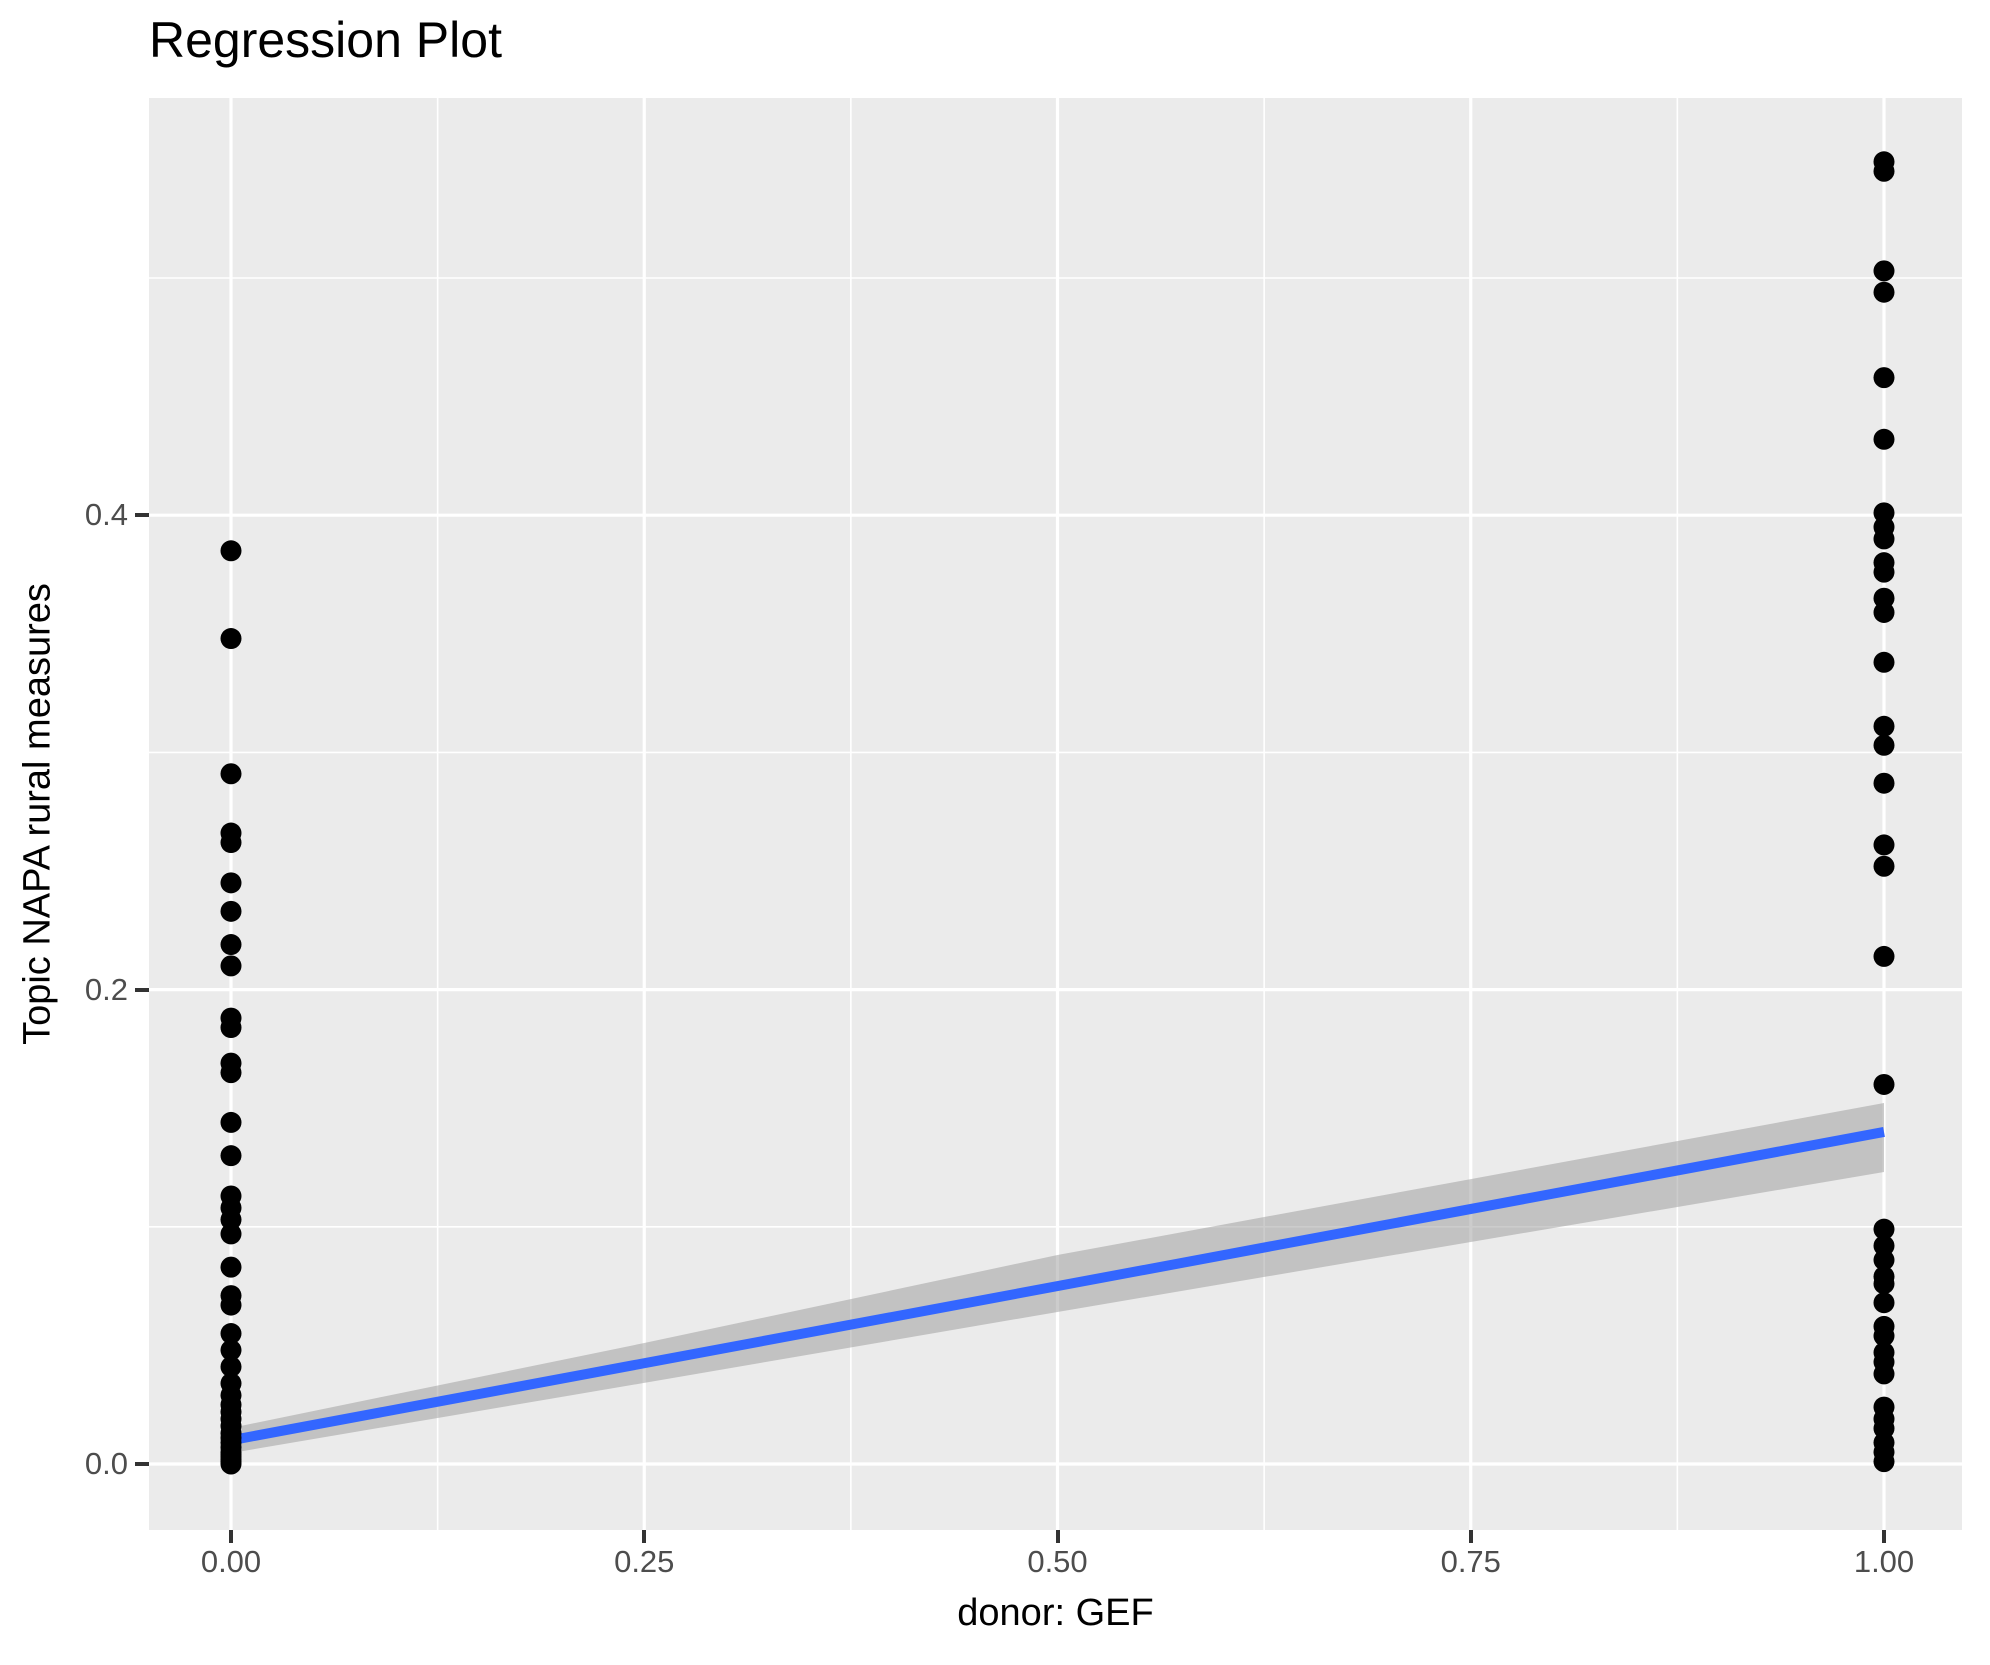 The image size is (1990, 1665). I want to click on x-tick-label: 0.75, so click(1470, 1561).